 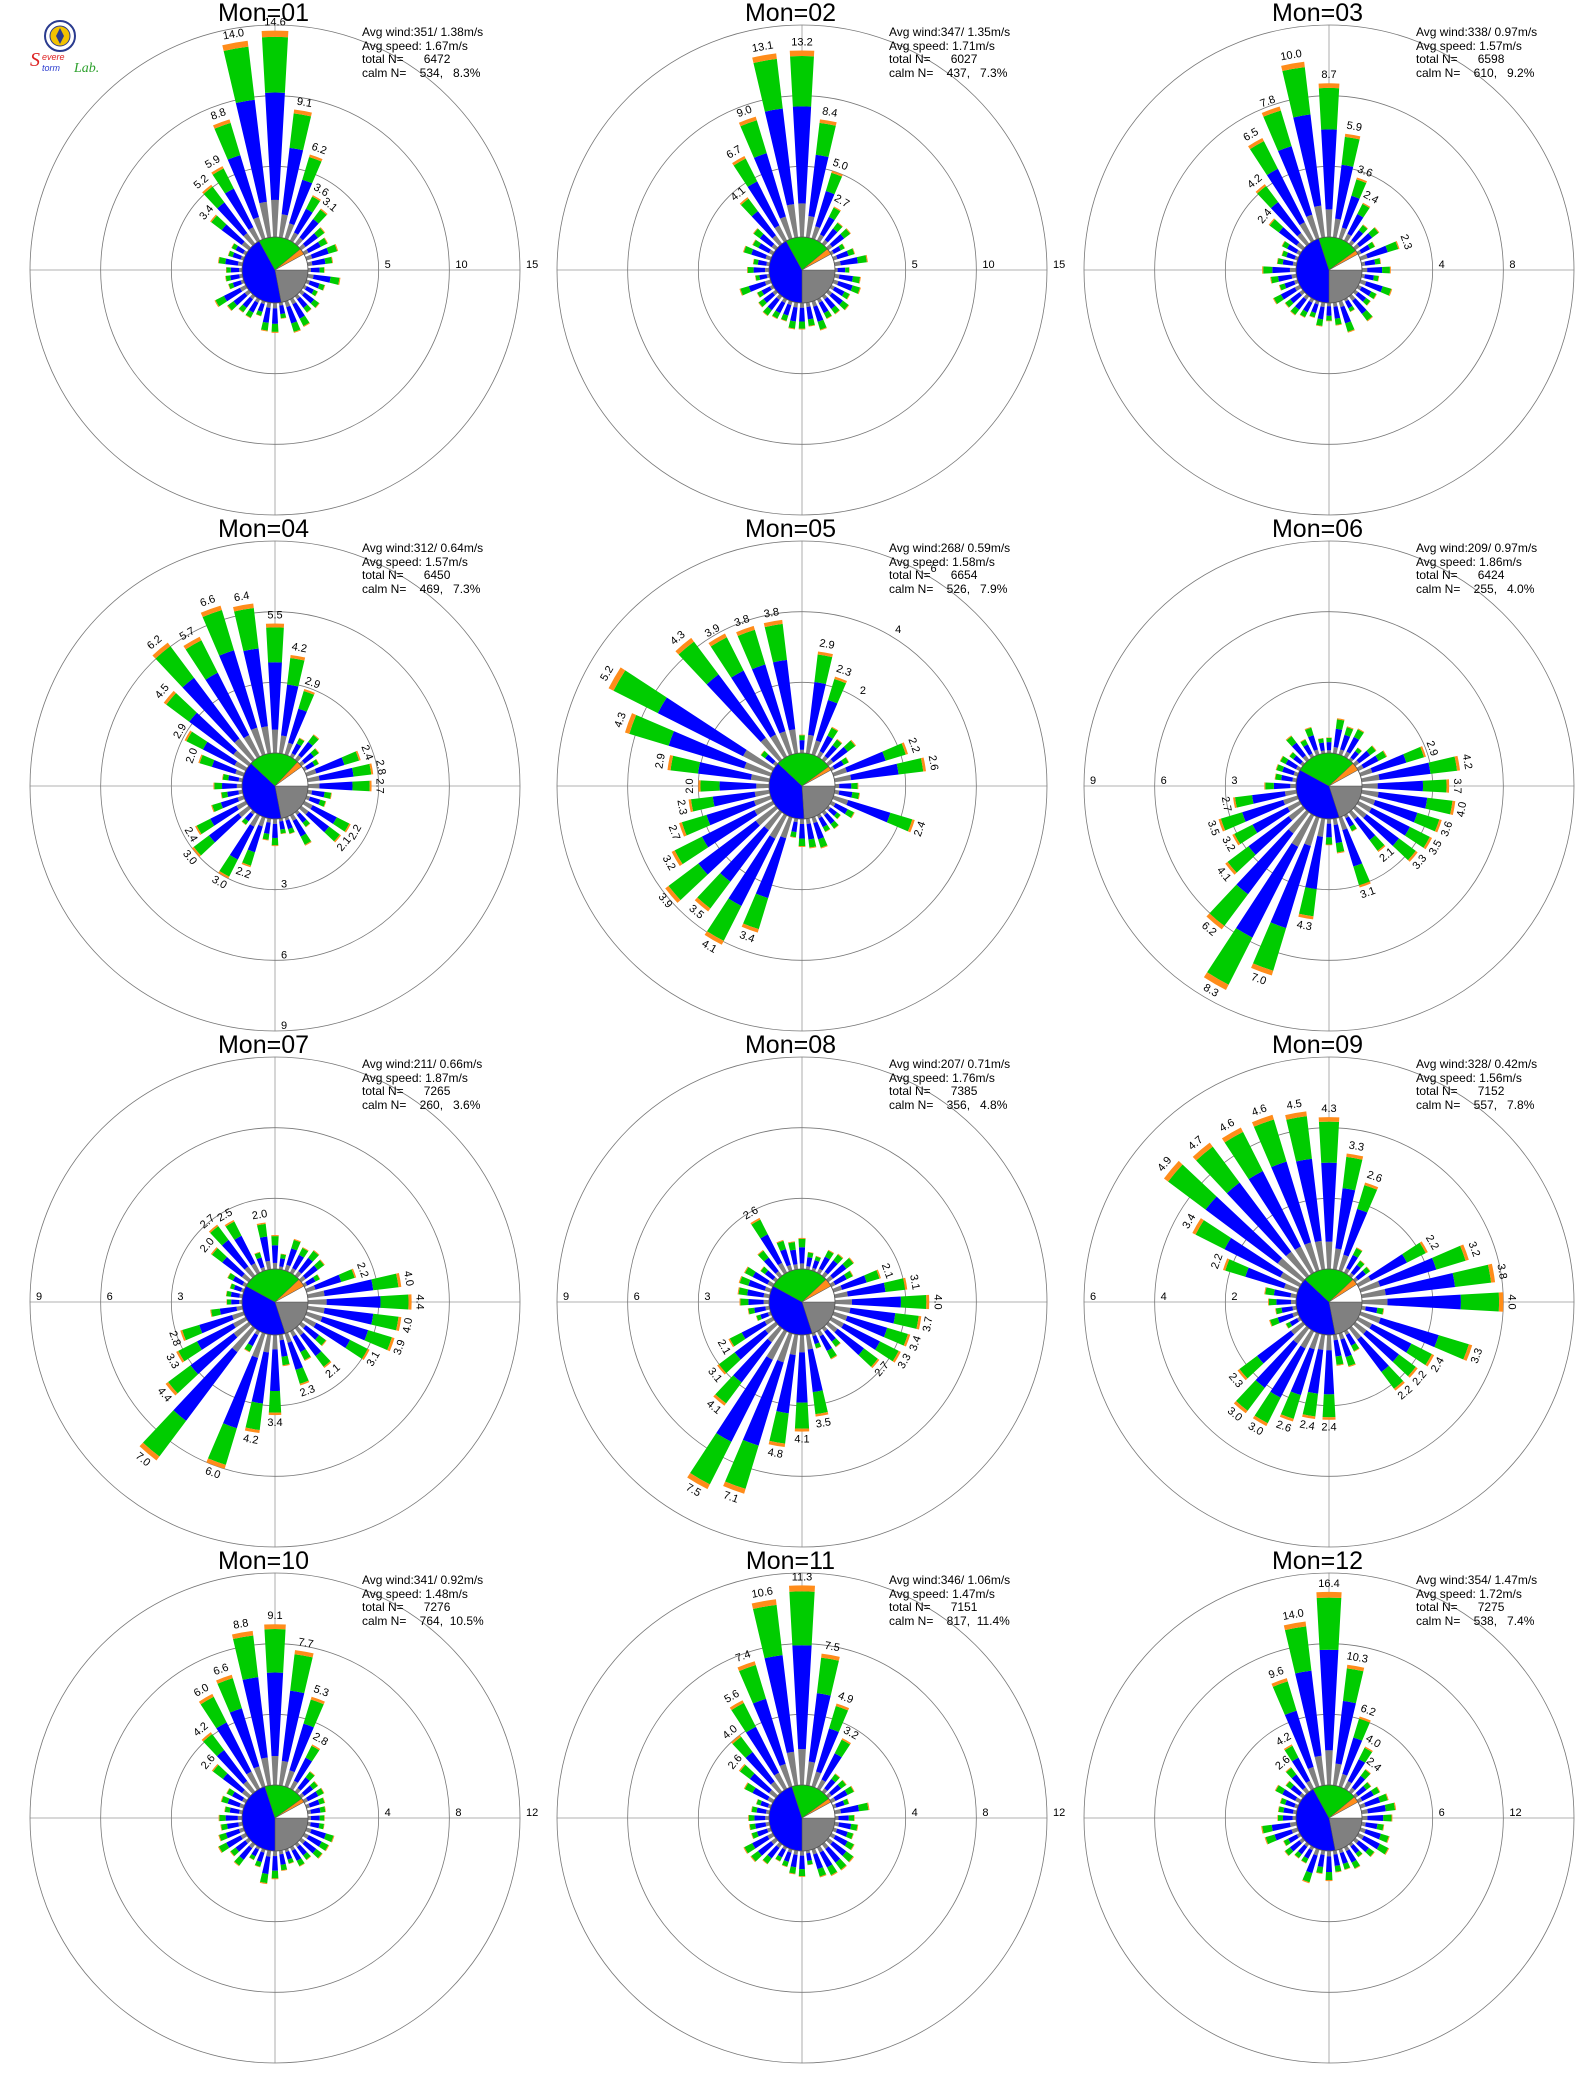 I want to click on rose-bar-160-bin1, so click(x=1345, y=314).